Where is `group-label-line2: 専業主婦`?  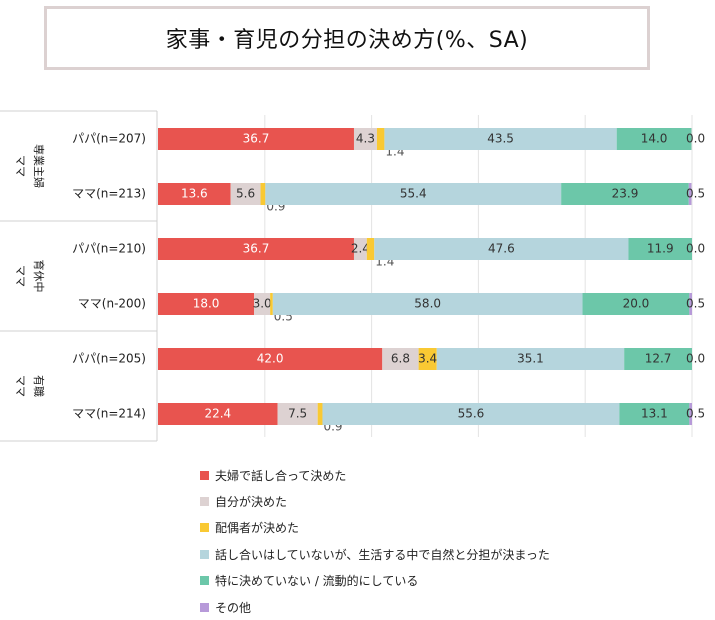
group-label-line2: 専業主婦 is located at coordinates (39, 166).